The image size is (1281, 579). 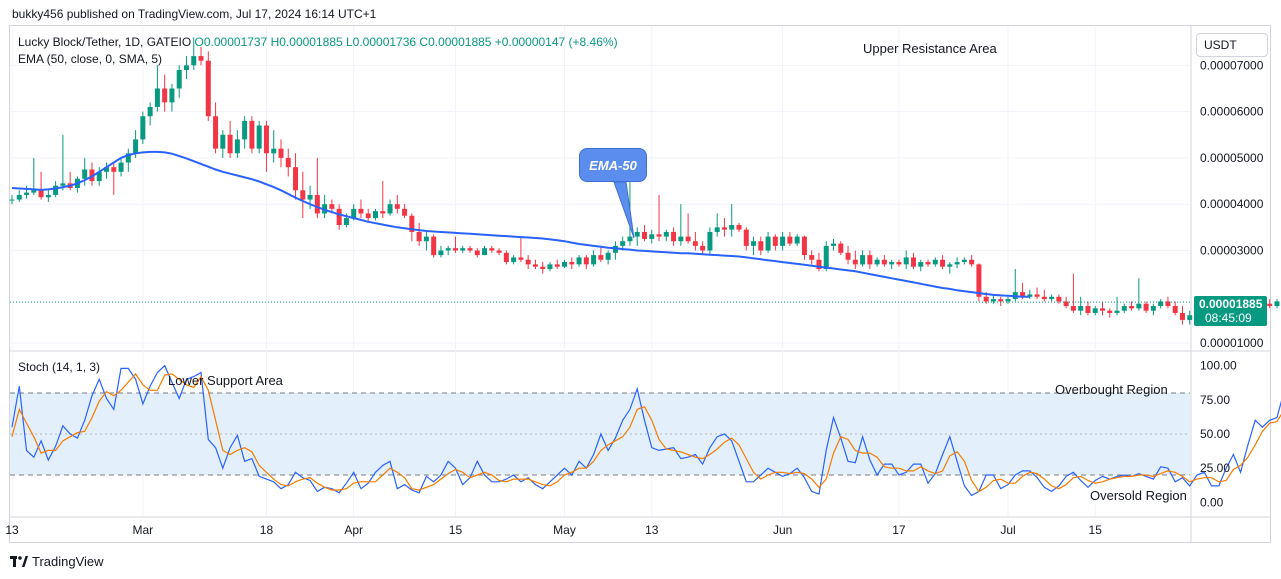 What do you see at coordinates (57, 561) in the screenshot?
I see `tradingview-logo: TradingView` at bounding box center [57, 561].